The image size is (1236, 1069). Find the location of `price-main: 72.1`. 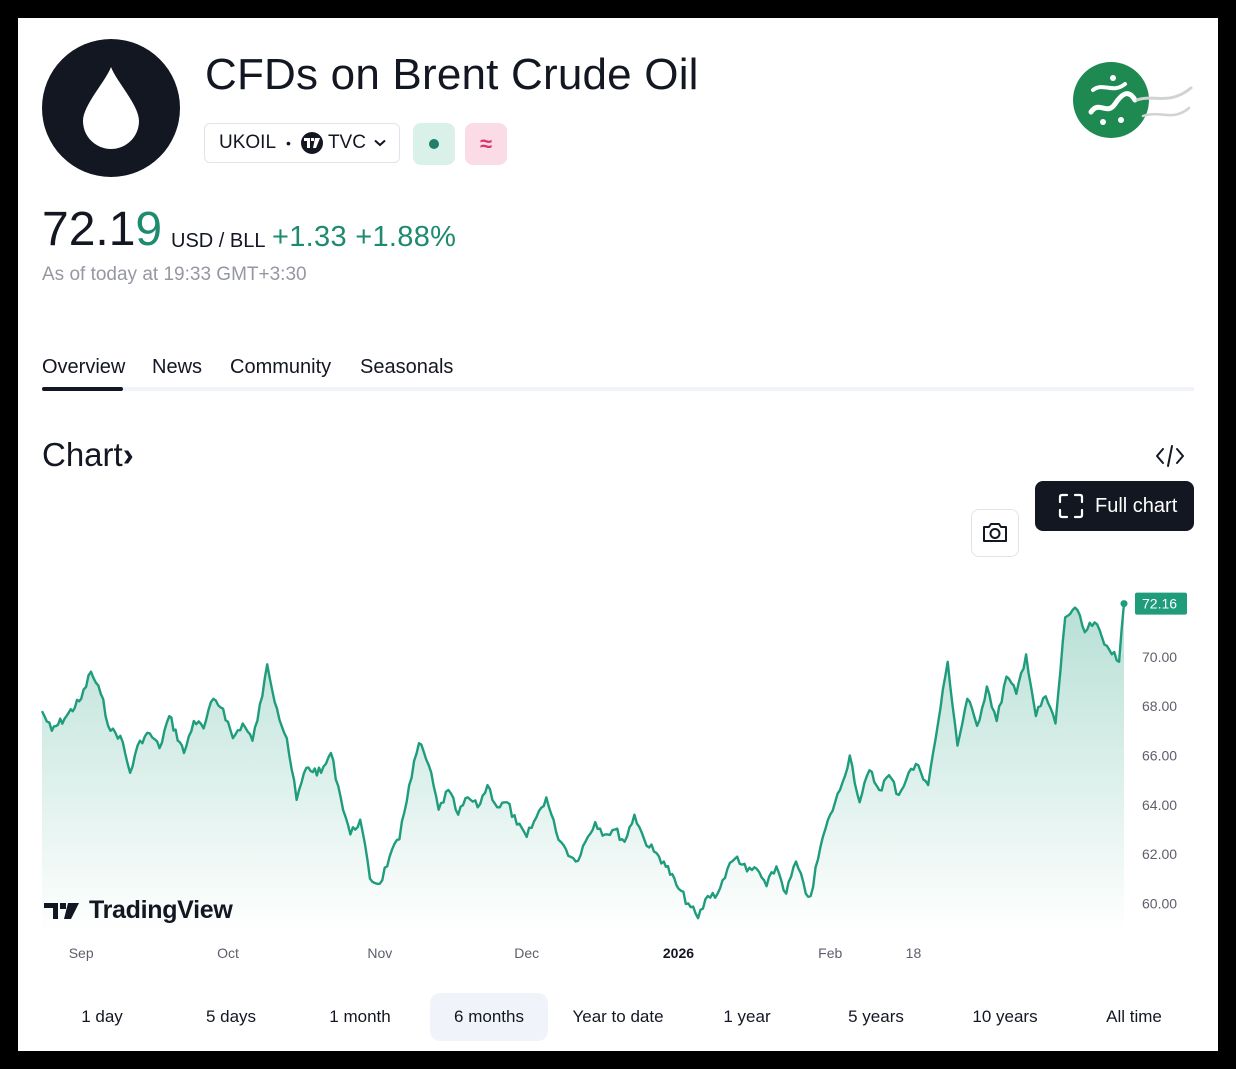

price-main: 72.1 is located at coordinates (89, 229).